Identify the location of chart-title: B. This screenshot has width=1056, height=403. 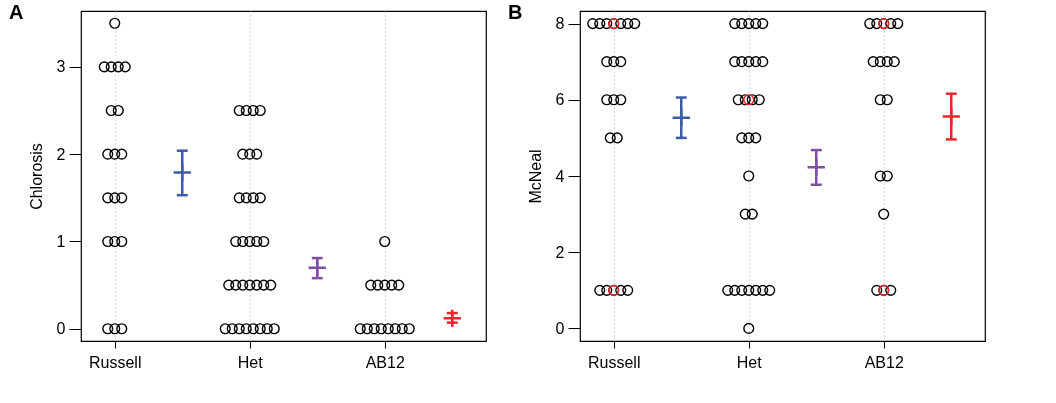
(515, 12).